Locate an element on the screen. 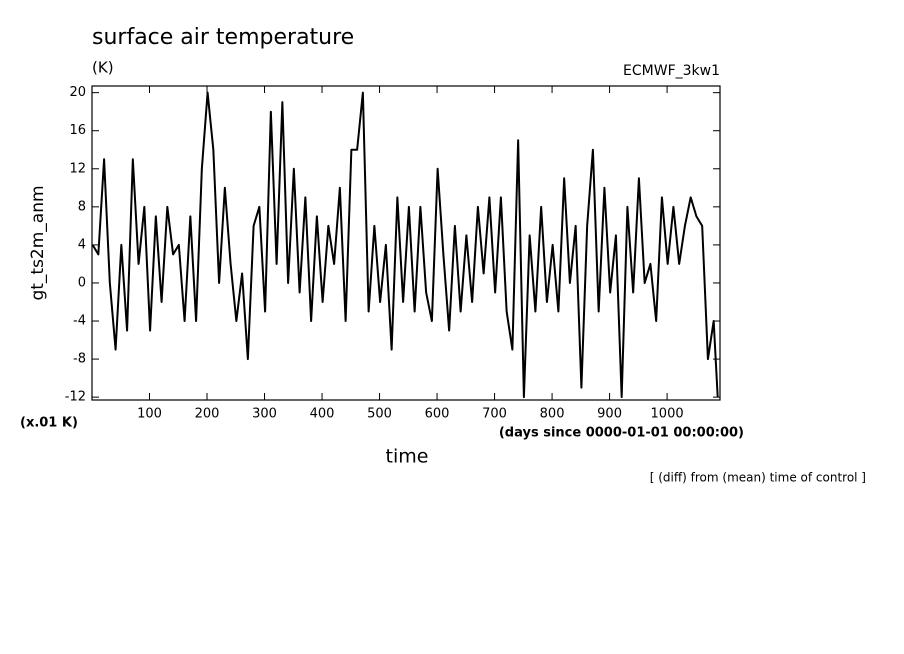 This screenshot has height=654, width=904. y-tick-label: -4 is located at coordinates (79, 321).